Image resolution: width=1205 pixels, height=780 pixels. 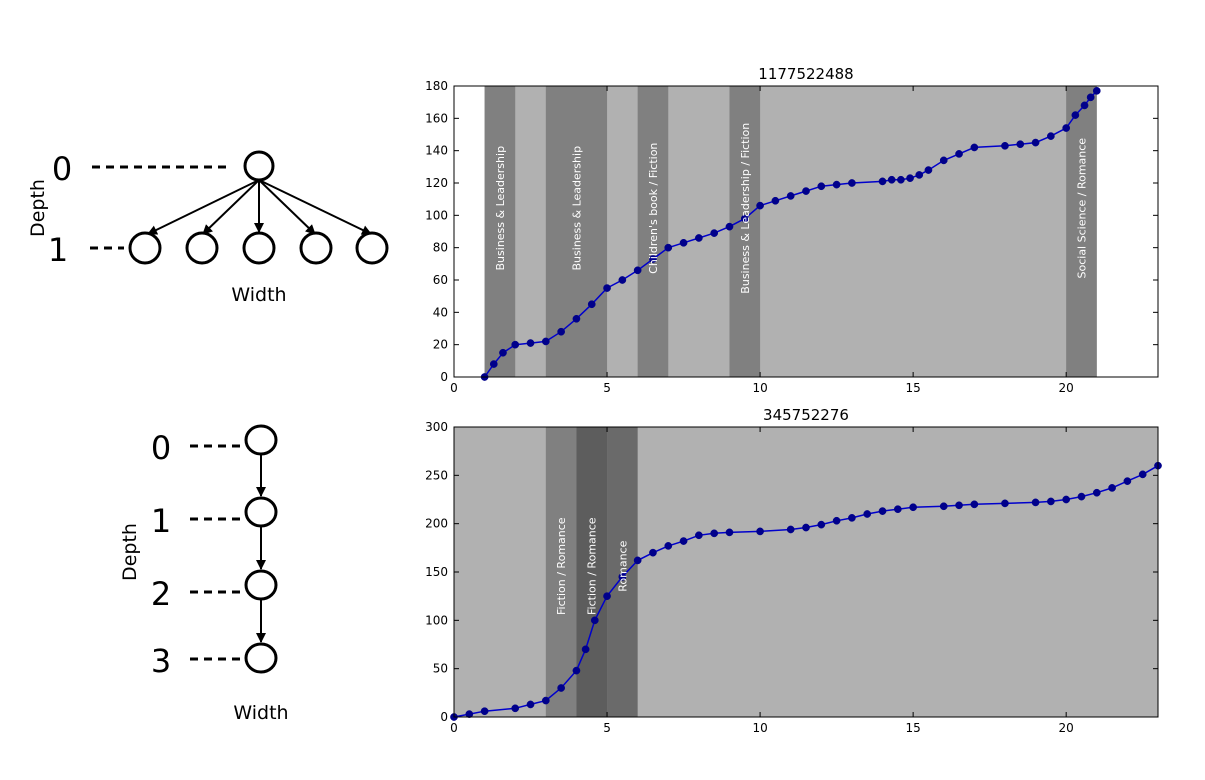 What do you see at coordinates (440, 345) in the screenshot?
I see `y-tick-label: 20` at bounding box center [440, 345].